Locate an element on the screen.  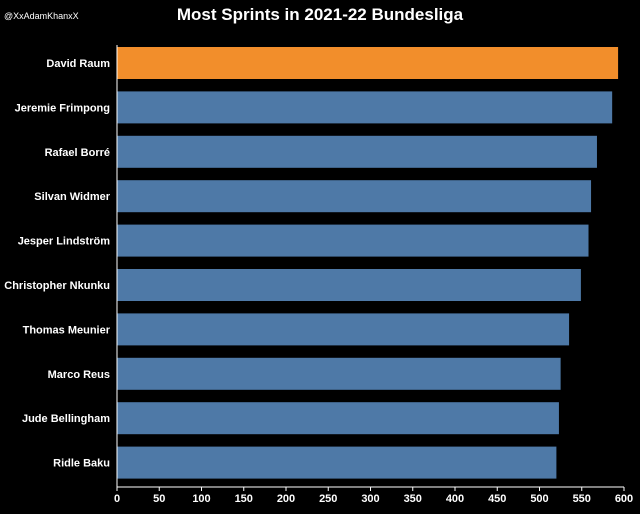
x-tick-label-0: 0 is located at coordinates (117, 499).